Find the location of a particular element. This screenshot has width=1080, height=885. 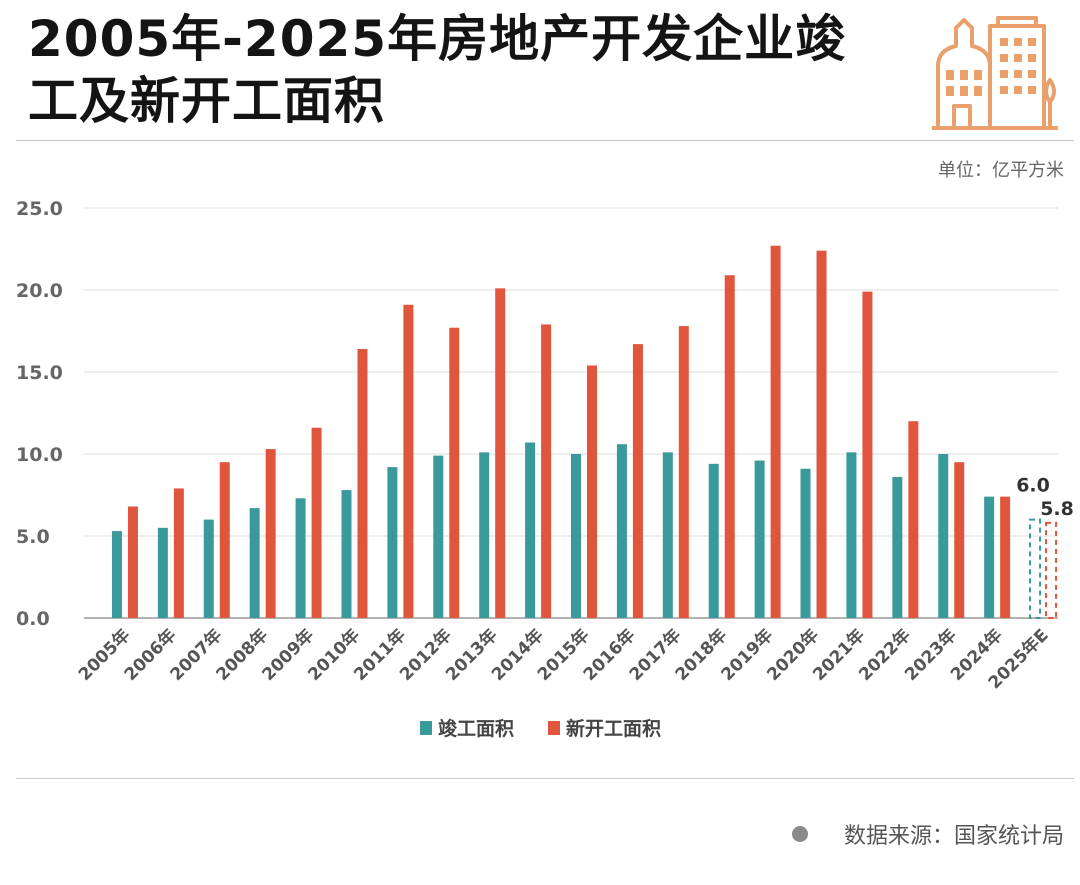

data-labels: 6.05.8 is located at coordinates (1045, 497).